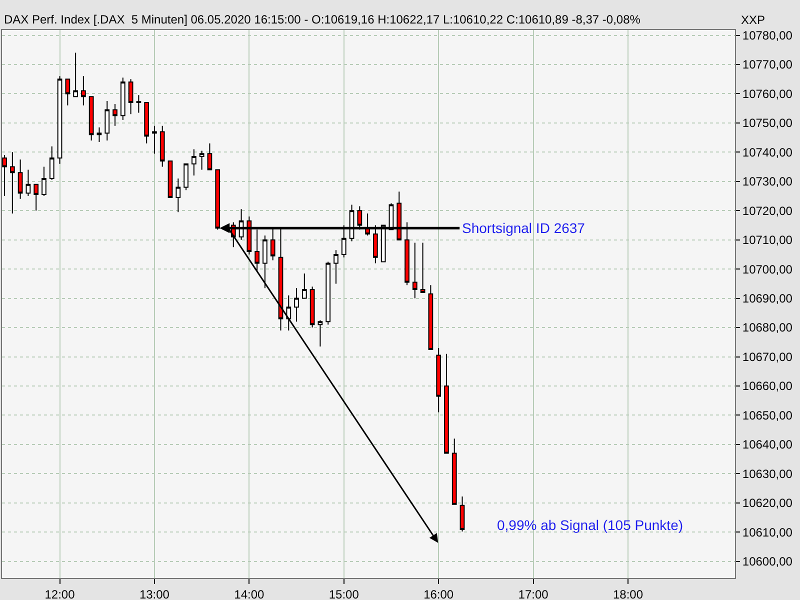 The image size is (800, 600). What do you see at coordinates (322, 19) in the screenshot?
I see `chart-title: DAX Perf. Index [.DAX 5 Minuten] 06.05.2020 16:15:00 - O:10619,16 H:10622,17 L:10610,22 C:10610,89 -8,37 -0,08%` at bounding box center [322, 19].